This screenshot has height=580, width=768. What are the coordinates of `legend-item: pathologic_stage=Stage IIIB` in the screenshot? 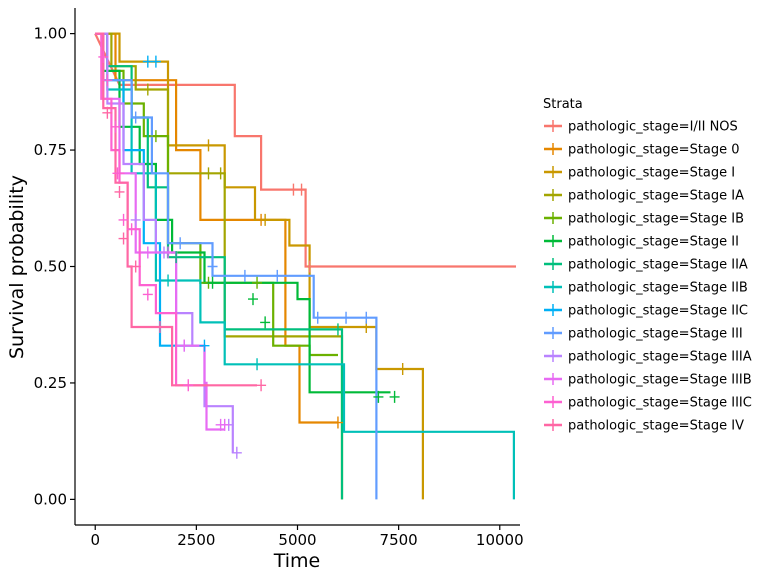 It's located at (648, 380).